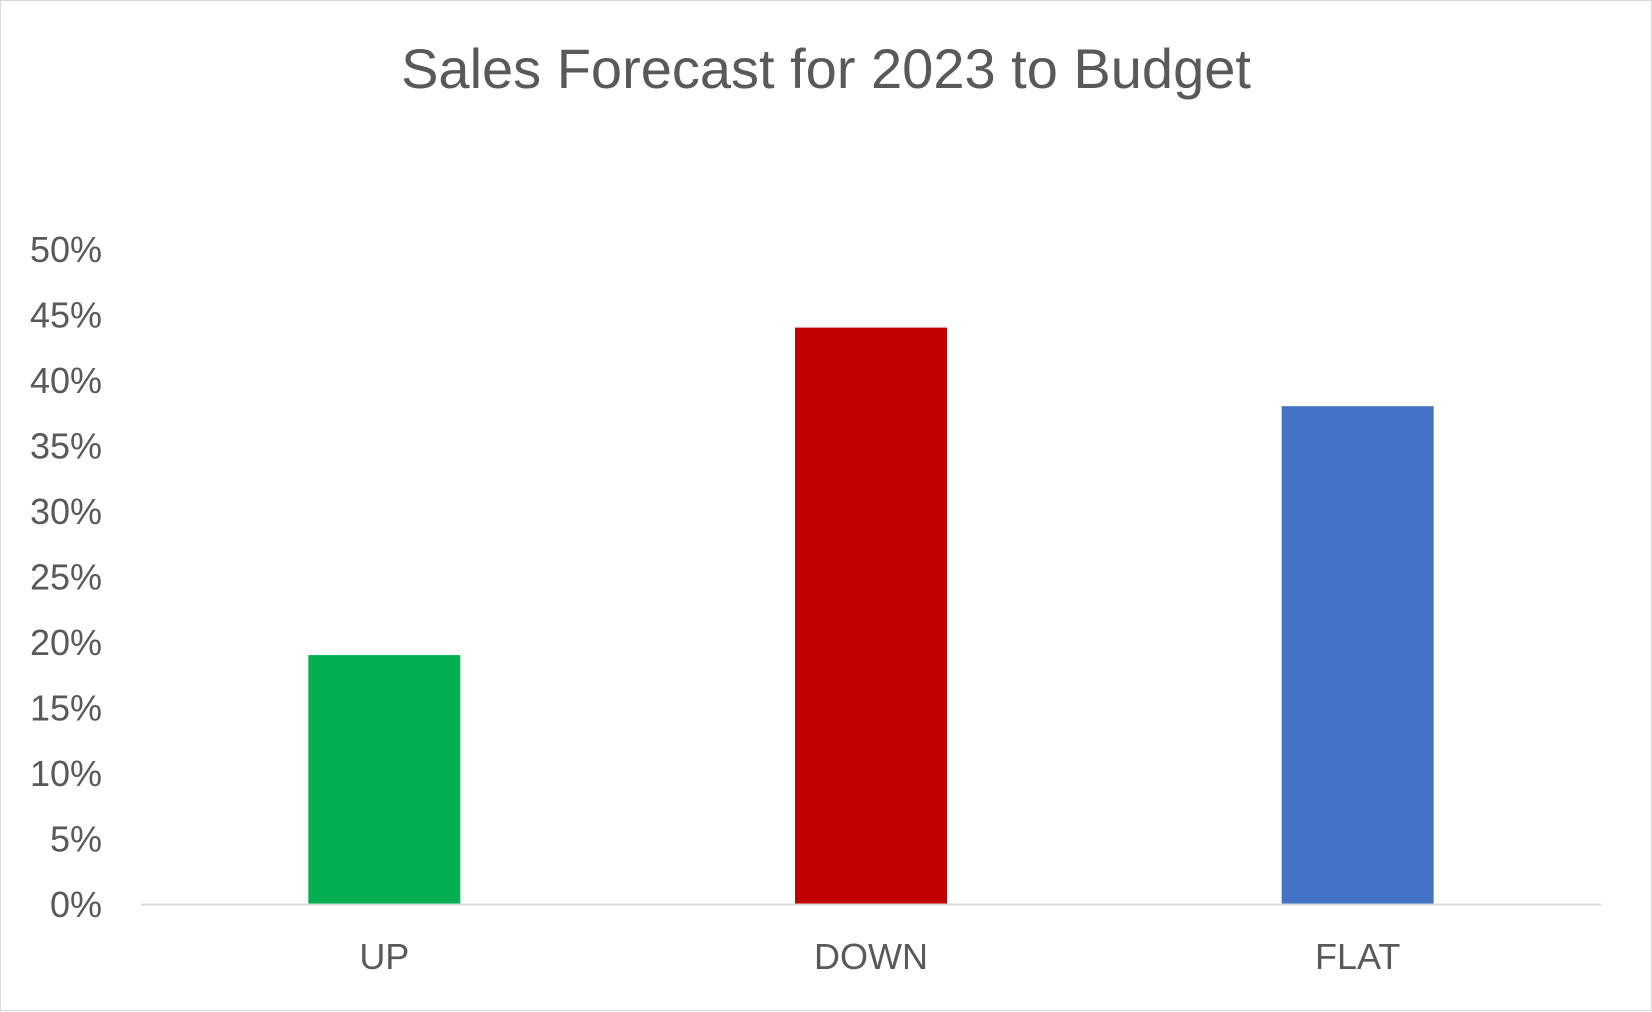  Describe the element at coordinates (384, 779) in the screenshot. I see `bar-up` at that location.